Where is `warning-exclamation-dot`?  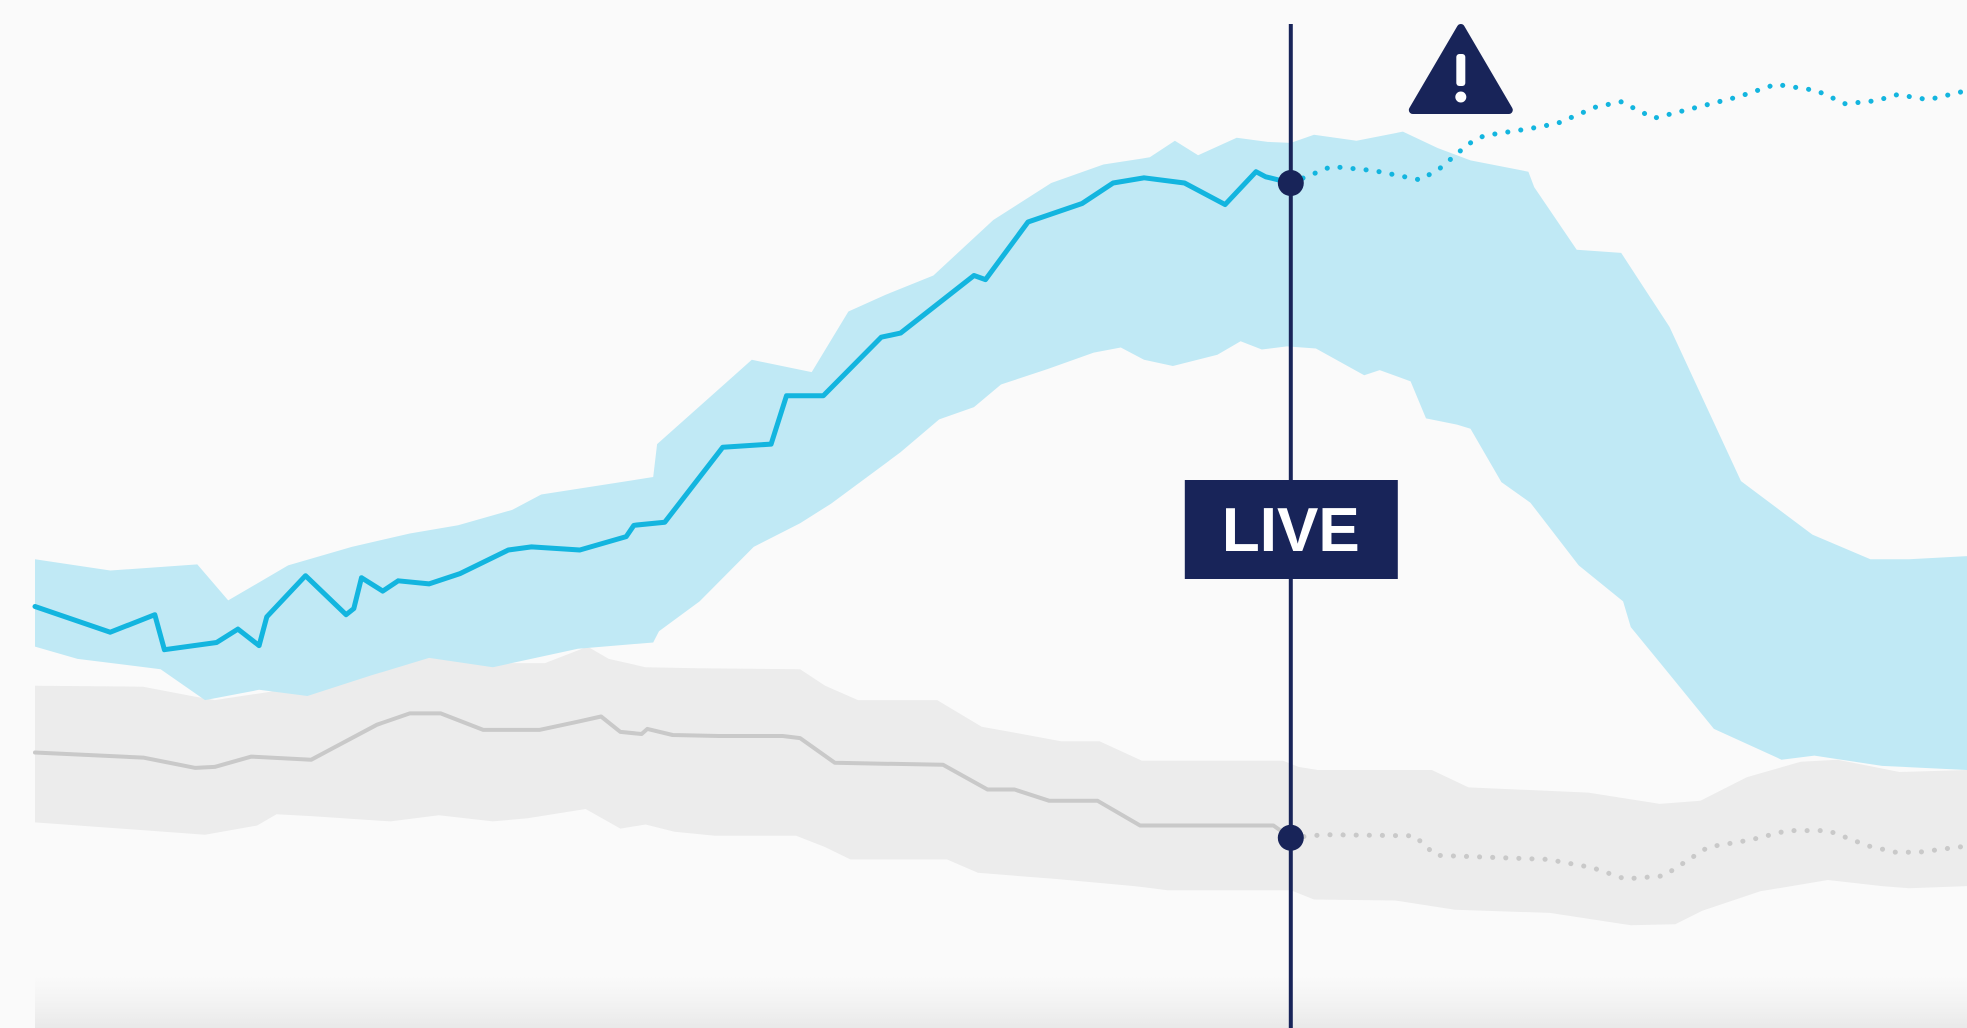
warning-exclamation-dot is located at coordinates (1461, 97).